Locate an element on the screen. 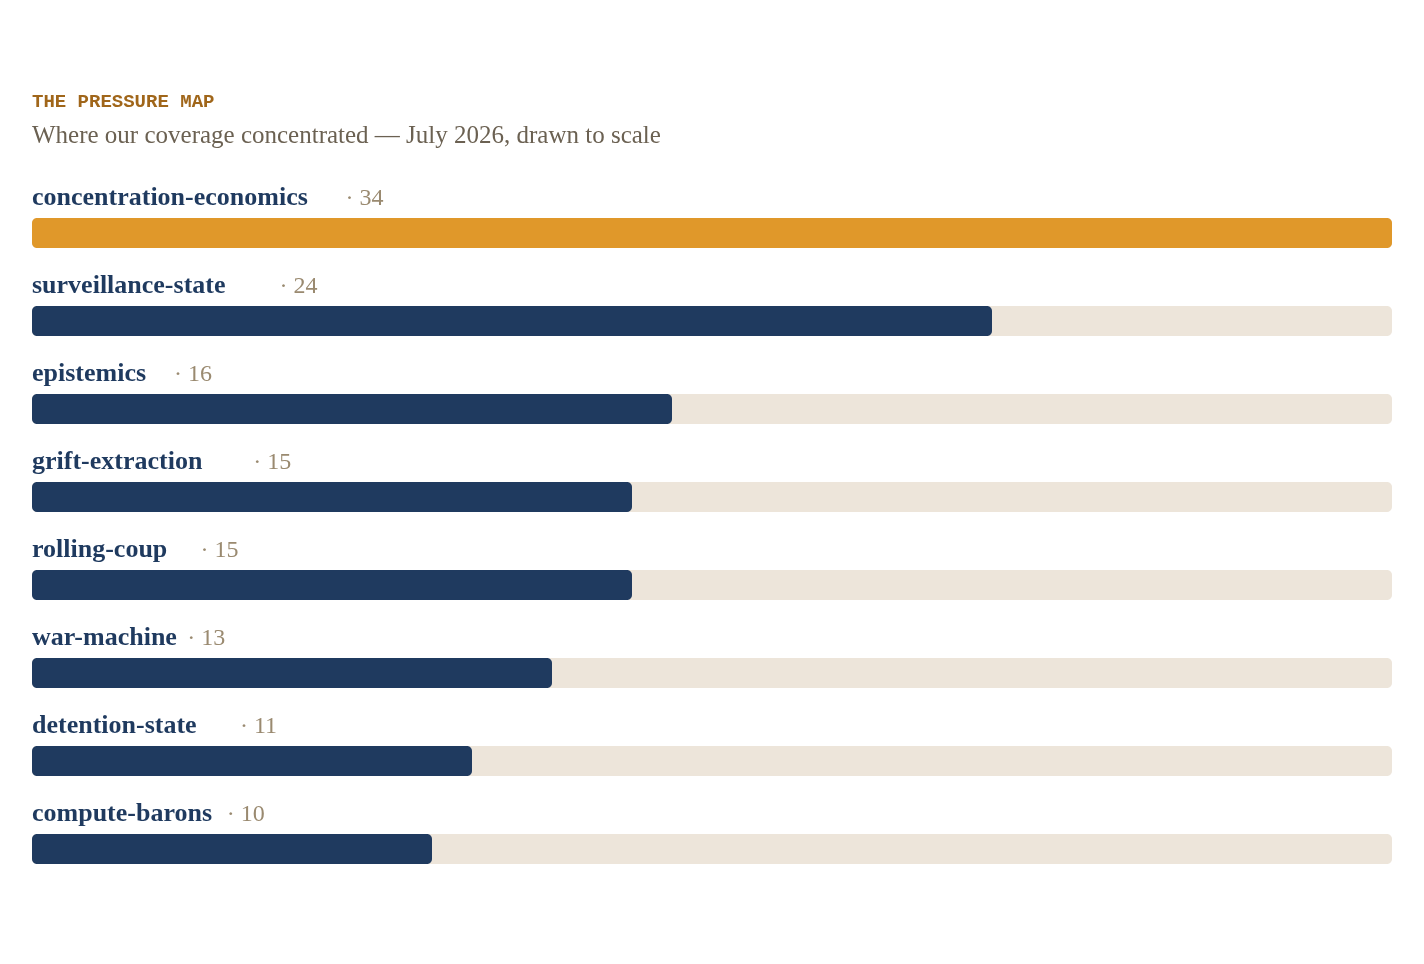 This screenshot has width=1424, height=964. chart-subtitle: Where our coverage concentrated — July 2026, drawn to scale is located at coordinates (346, 134).